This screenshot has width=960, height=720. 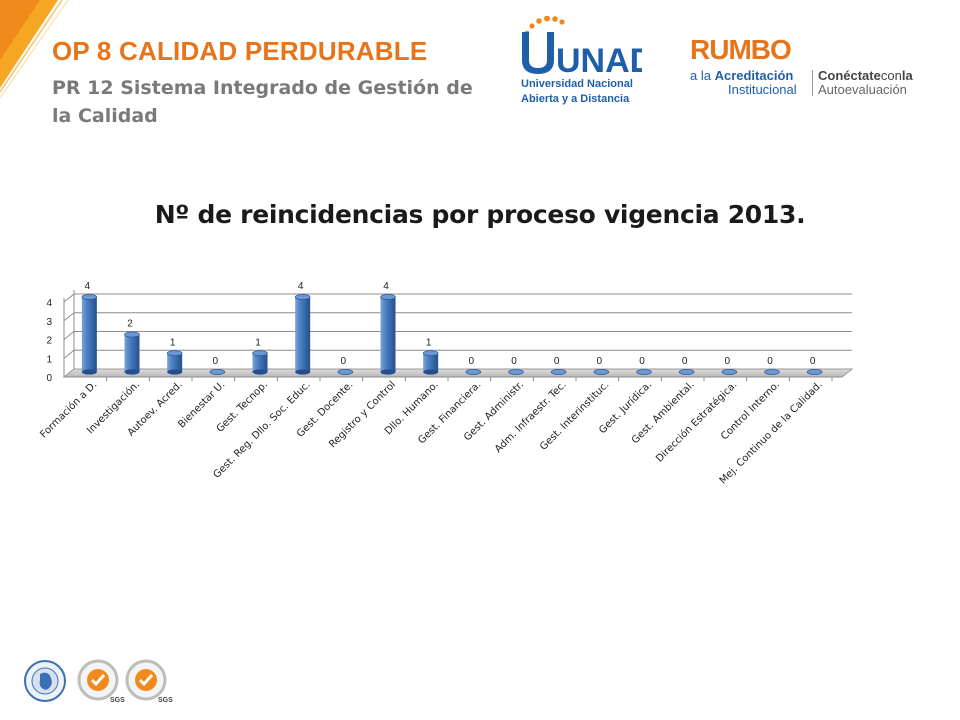 What do you see at coordinates (49, 341) in the screenshot?
I see `y-tick-label: 2` at bounding box center [49, 341].